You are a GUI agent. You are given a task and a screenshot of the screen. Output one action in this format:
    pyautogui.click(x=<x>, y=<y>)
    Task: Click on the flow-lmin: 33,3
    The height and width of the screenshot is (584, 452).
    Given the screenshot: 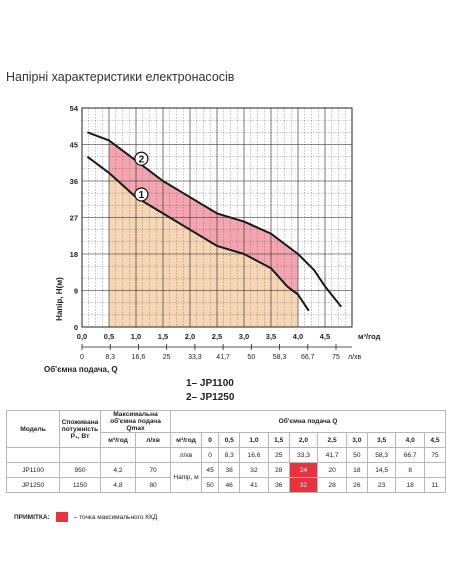 What is the action you would take?
    pyautogui.click(x=303, y=455)
    